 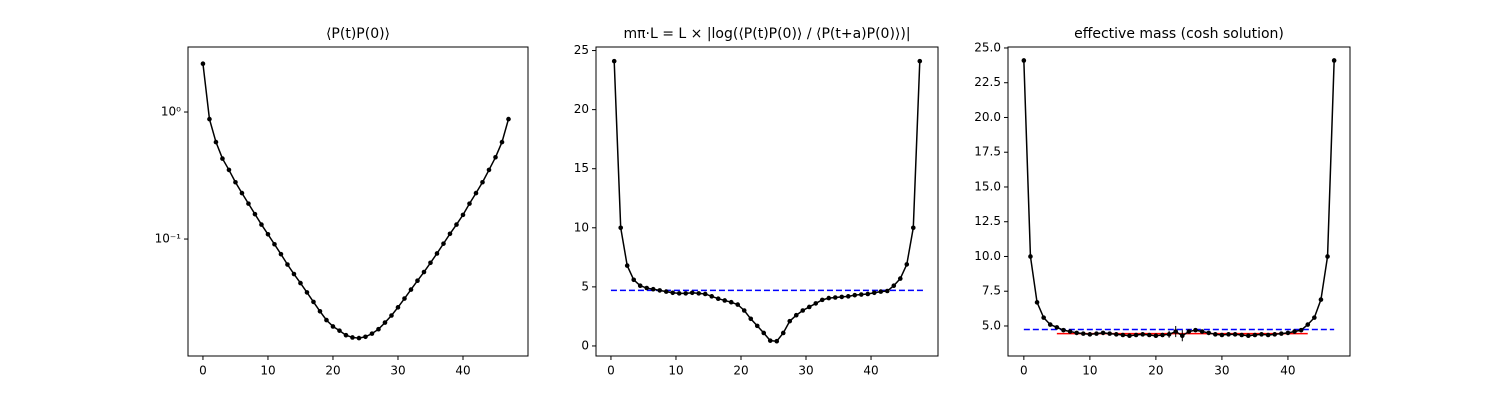 I want to click on y-tick-label: 20, so click(x=581, y=109).